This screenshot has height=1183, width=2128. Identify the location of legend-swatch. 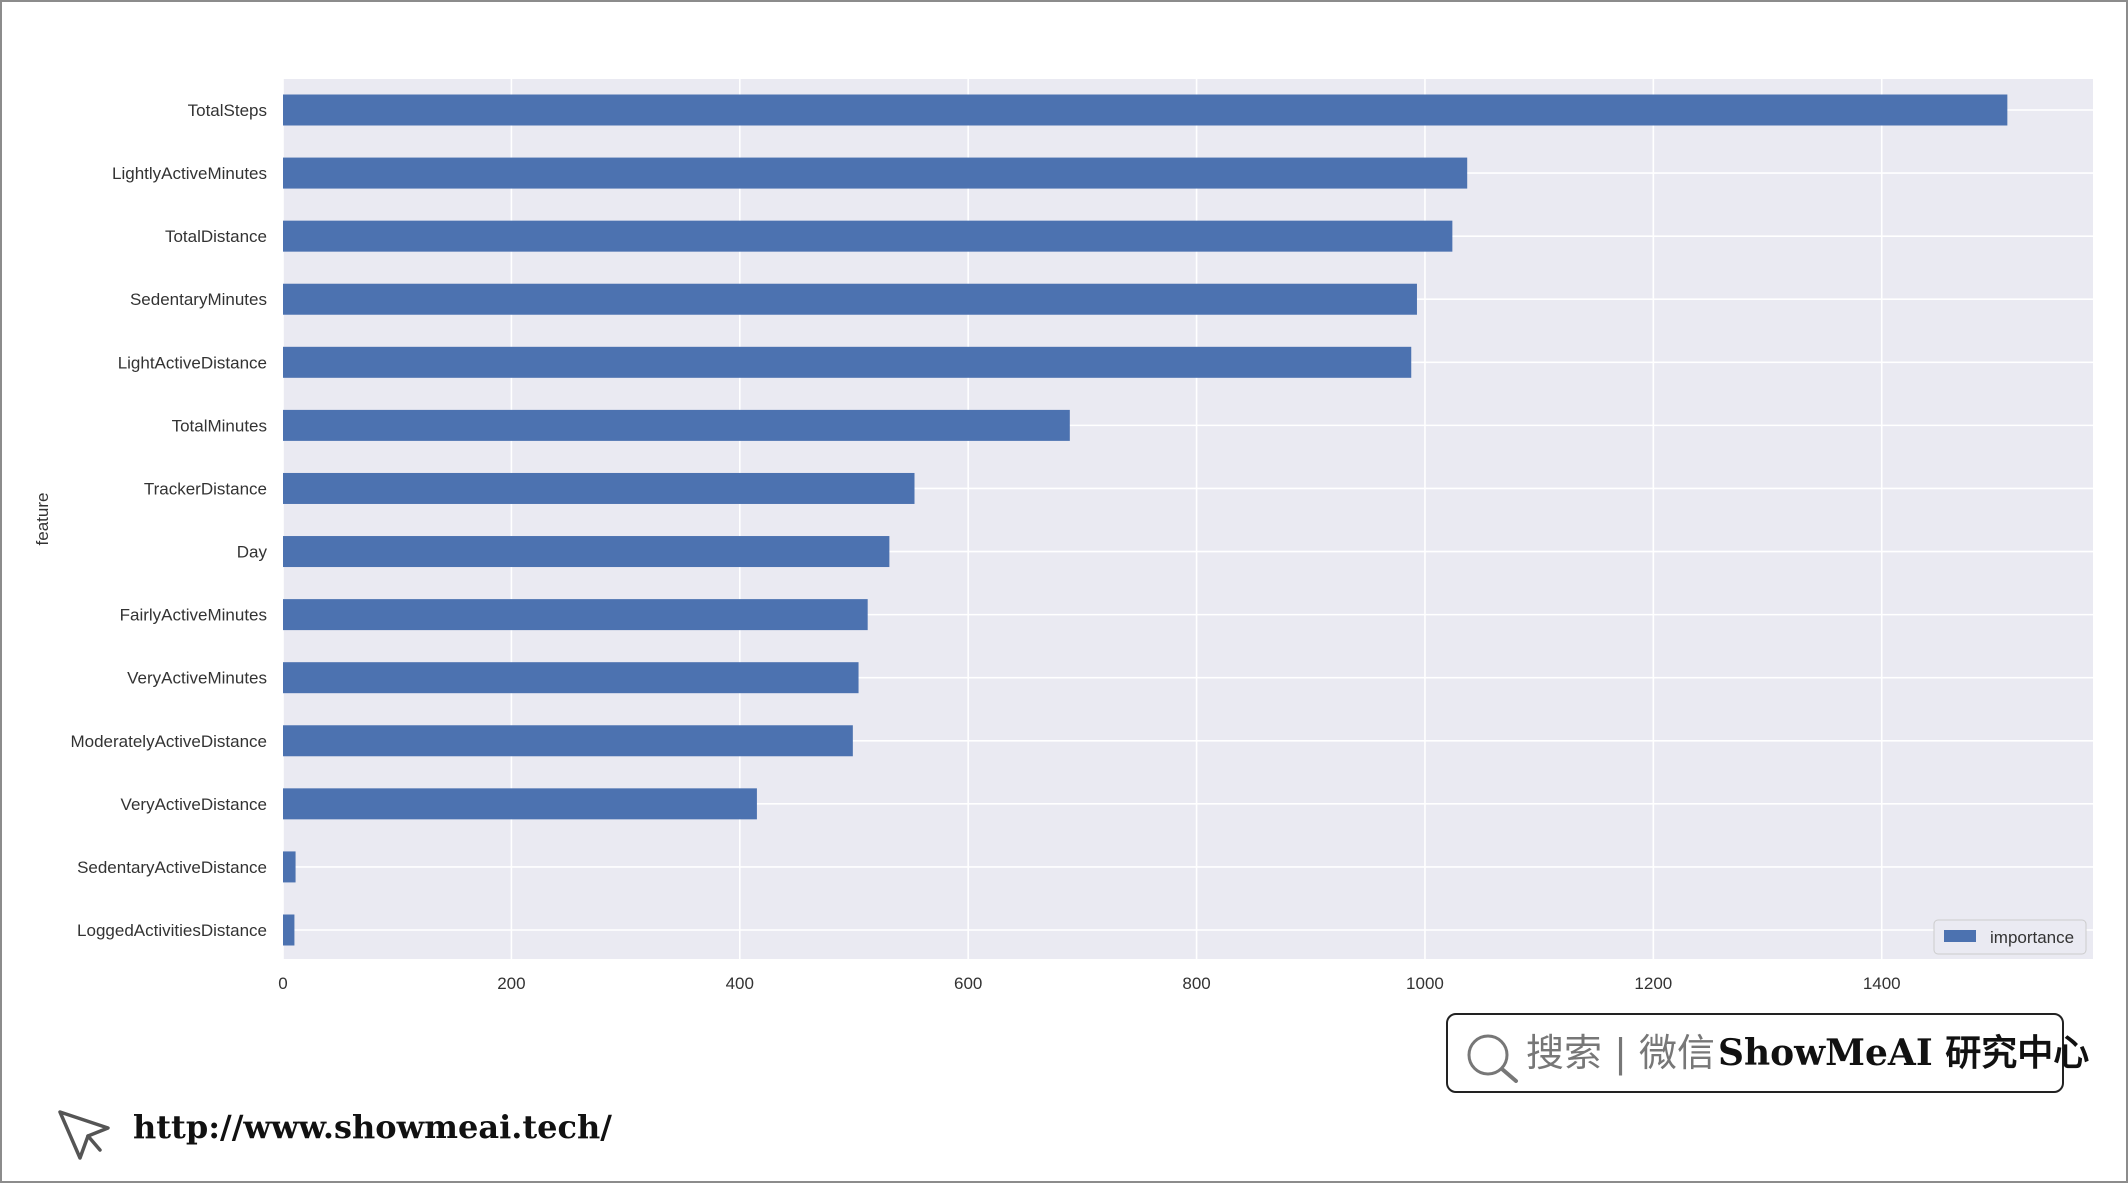
(1960, 936).